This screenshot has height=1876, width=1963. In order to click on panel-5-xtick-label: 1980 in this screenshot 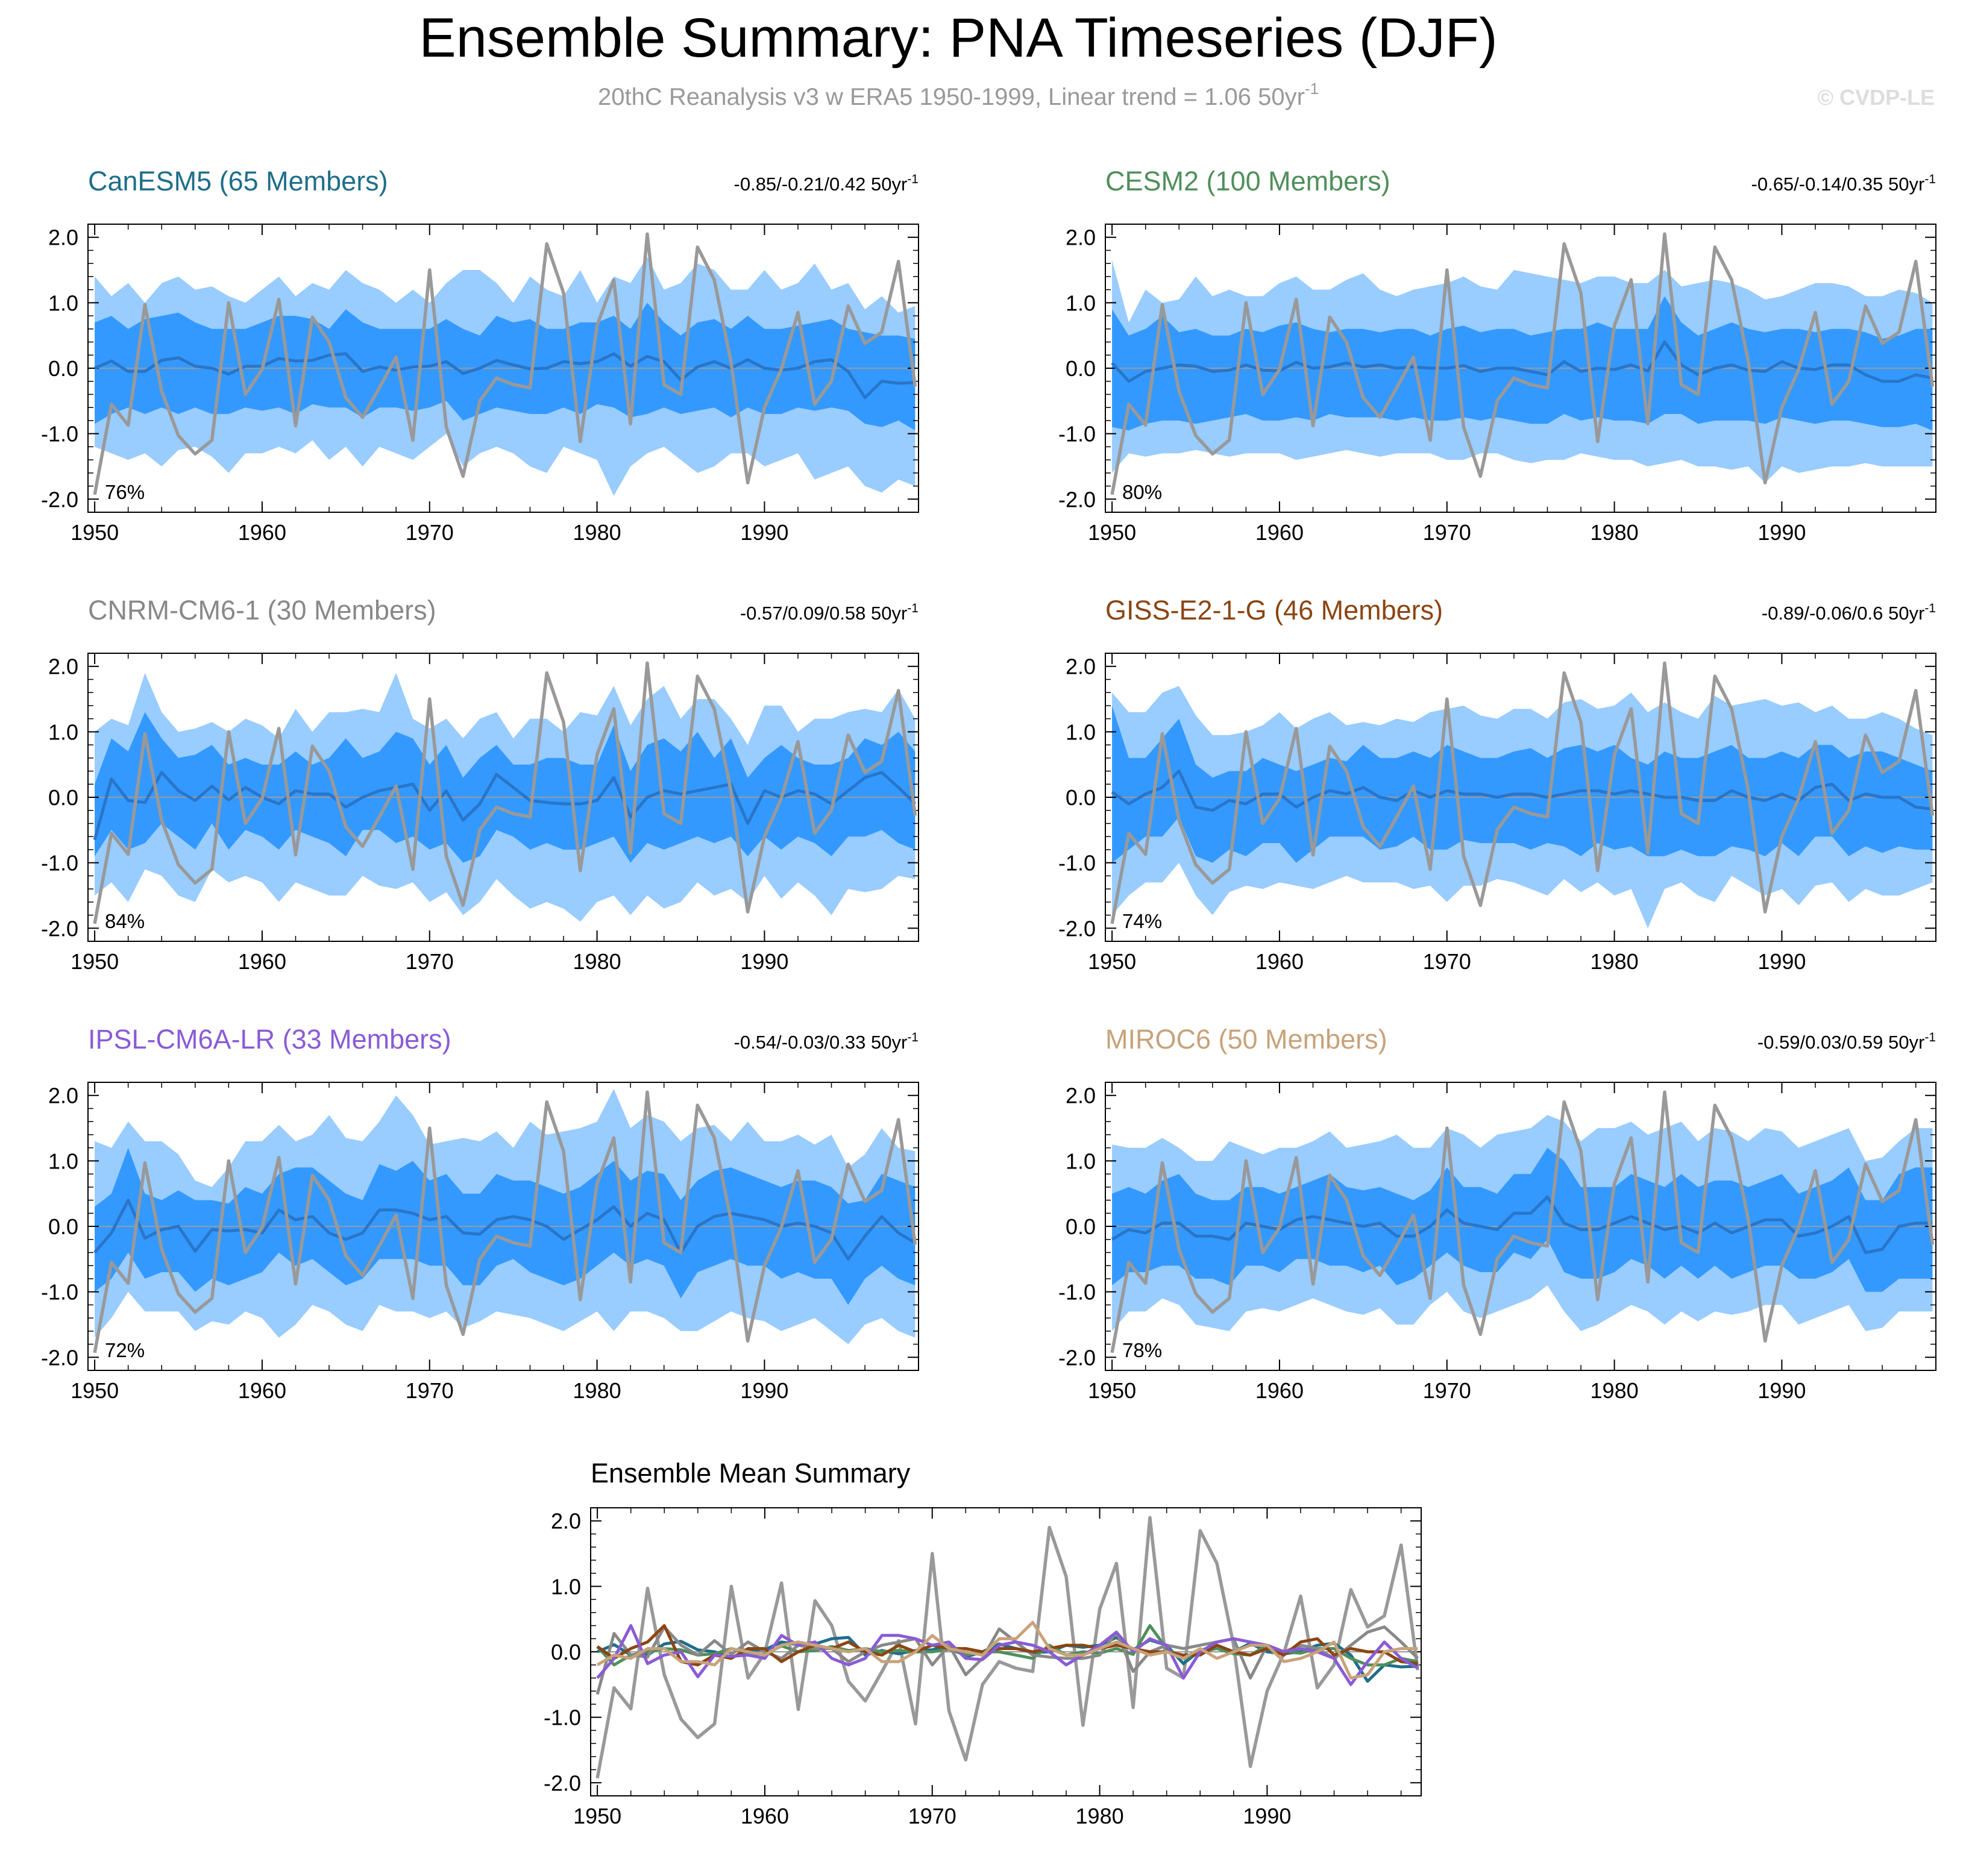, I will do `click(597, 1390)`.